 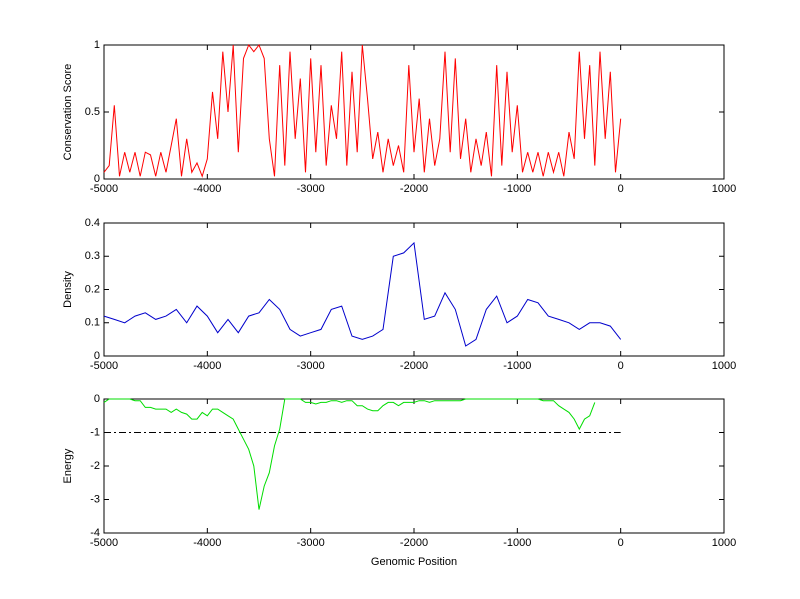 I want to click on y-tick-label: 0.5, so click(x=92, y=112).